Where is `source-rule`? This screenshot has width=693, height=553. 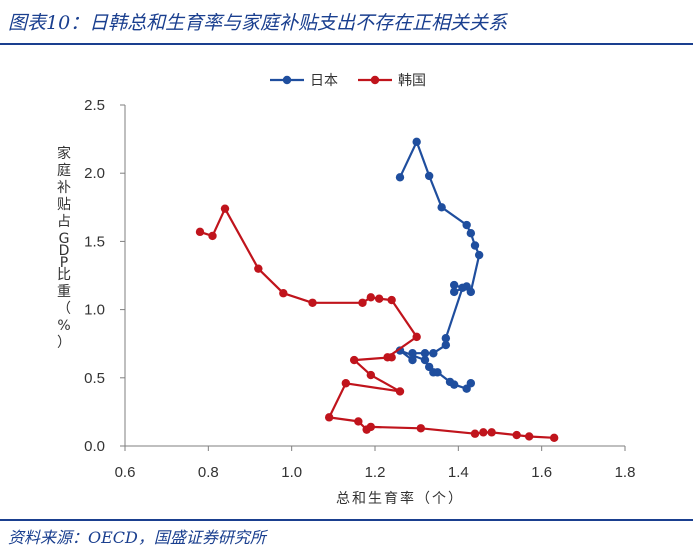 source-rule is located at coordinates (346, 520).